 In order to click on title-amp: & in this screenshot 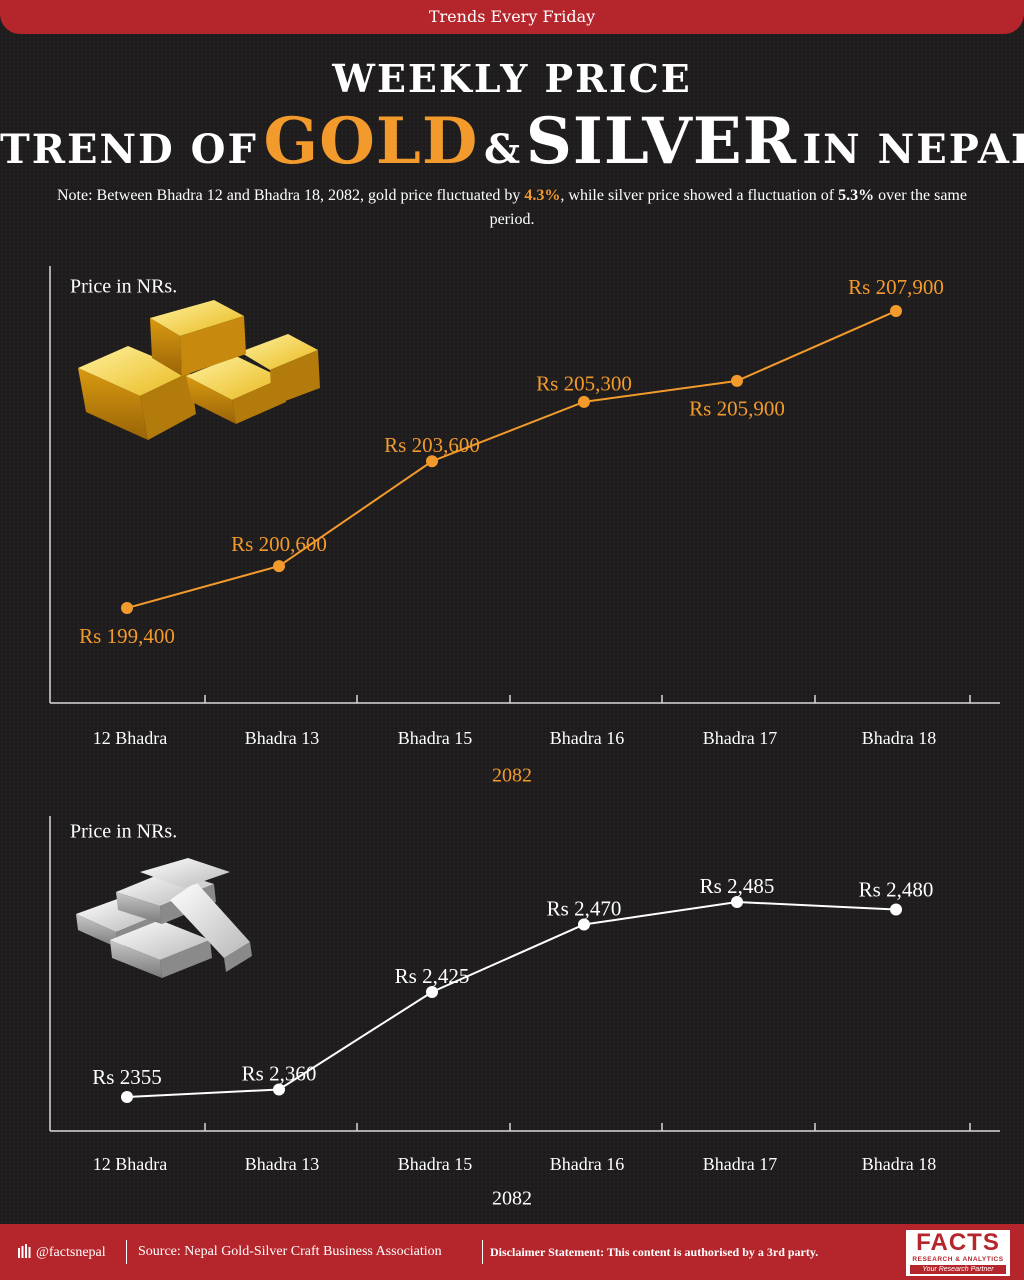, I will do `click(502, 149)`.